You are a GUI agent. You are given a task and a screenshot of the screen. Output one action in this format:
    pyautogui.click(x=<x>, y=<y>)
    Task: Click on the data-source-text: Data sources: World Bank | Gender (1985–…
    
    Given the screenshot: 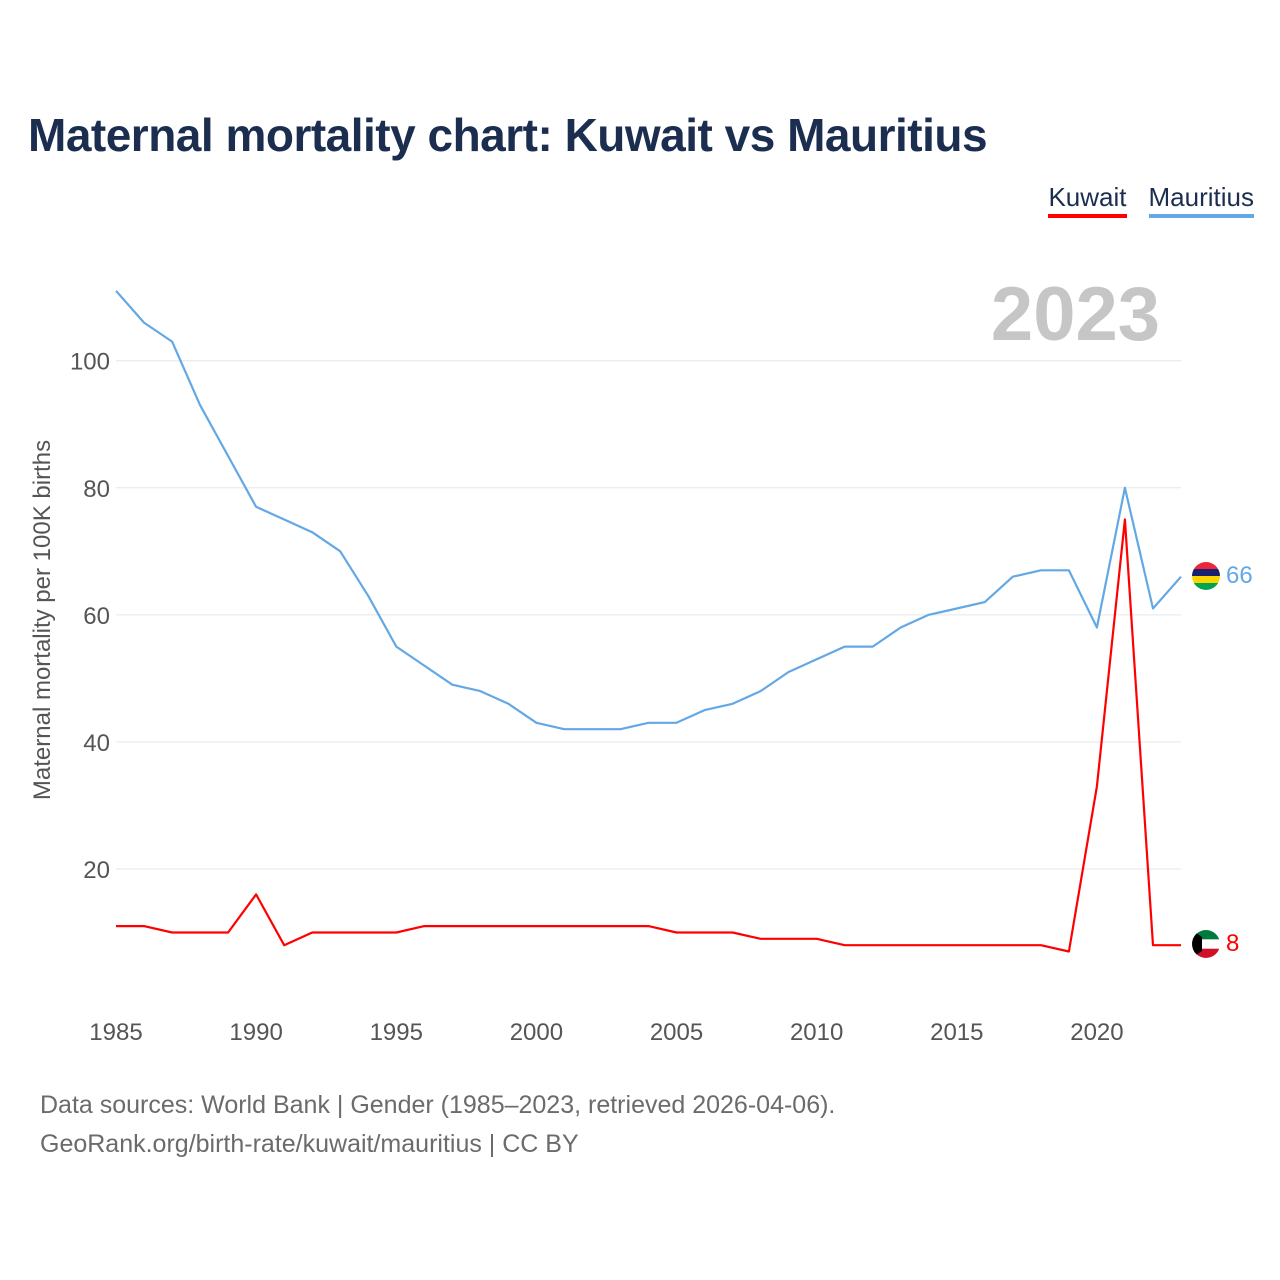 What is the action you would take?
    pyautogui.click(x=438, y=1105)
    